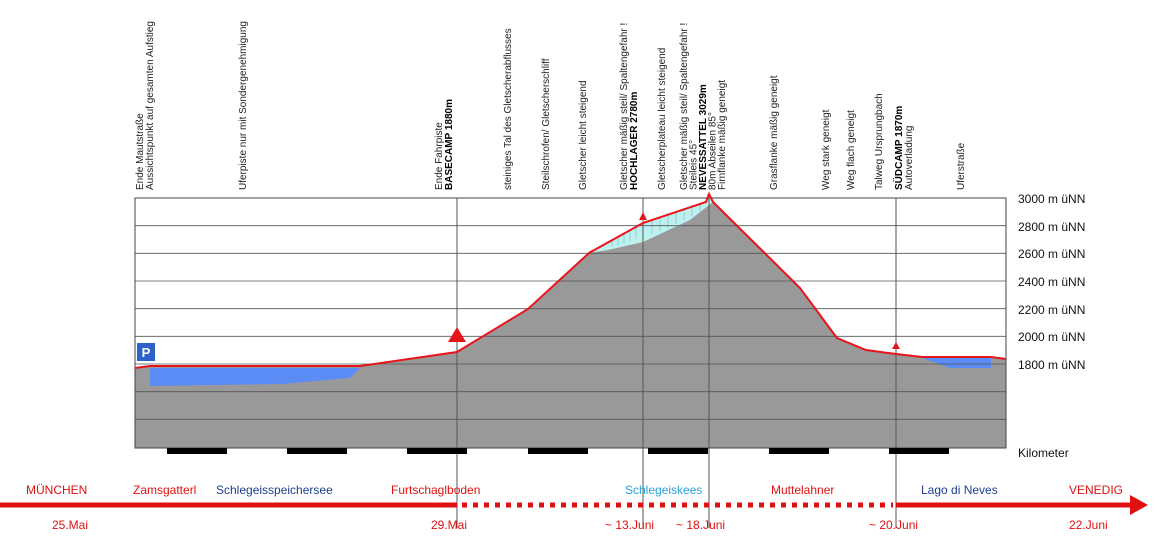 The width and height of the screenshot is (1160, 549). I want to click on annotation-line: Steilschrofen/ Gletscherschliff, so click(546, 124).